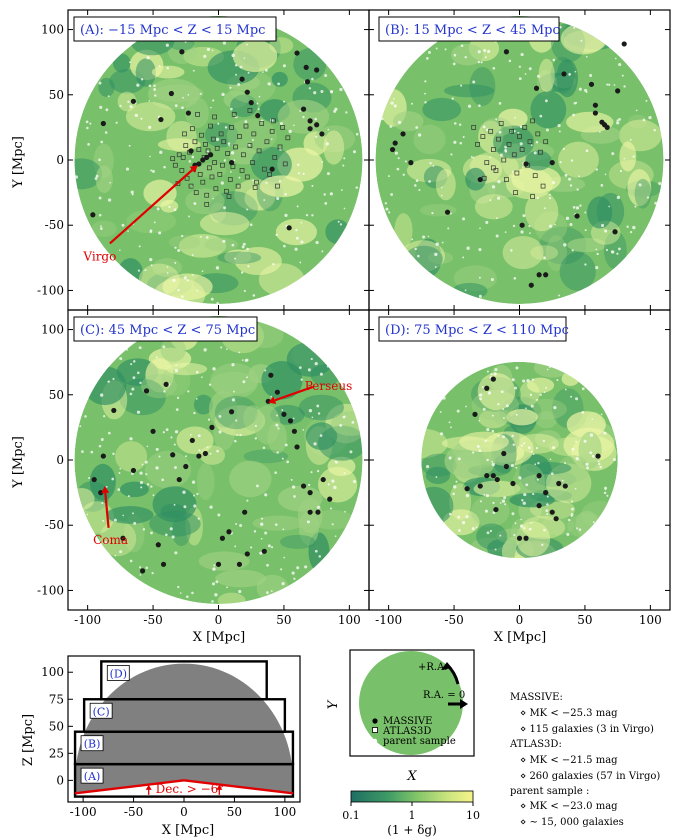 The image size is (700, 840). I want to click on slab-label: (D), so click(118, 673).